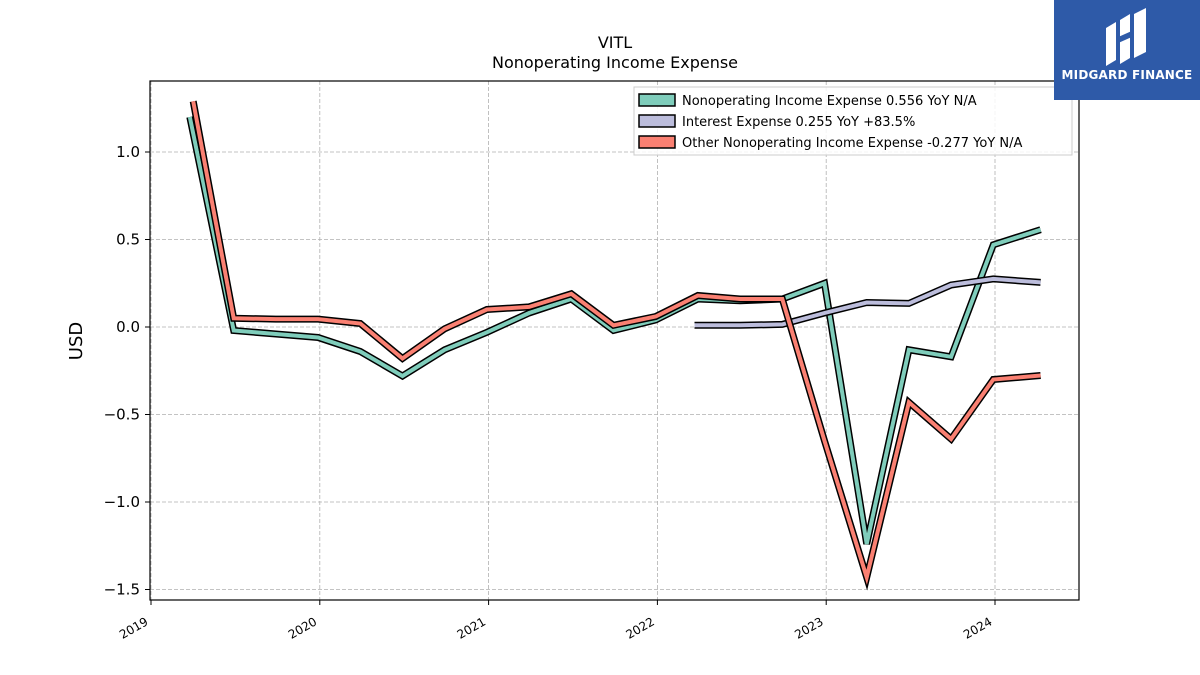  Describe the element at coordinates (867, 302) in the screenshot. I see `series-line-interest-expense` at that location.